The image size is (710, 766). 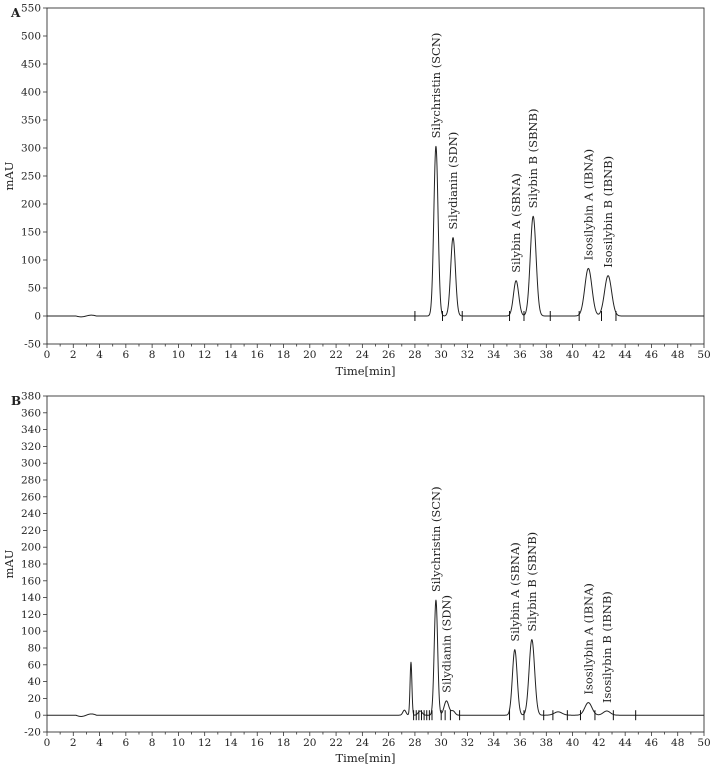 I want to click on y-tick-label: 60, so click(x=34, y=665).